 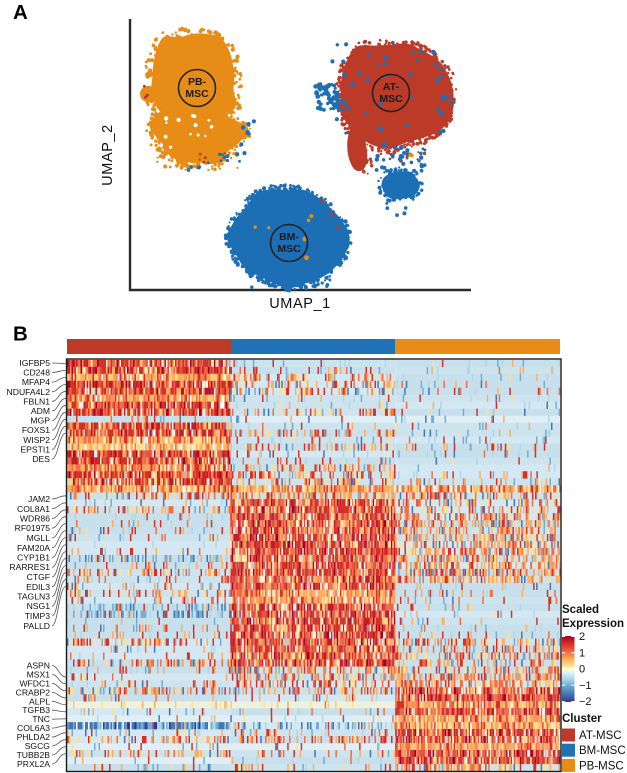 I want to click on svg-text: 1, so click(x=582, y=654).